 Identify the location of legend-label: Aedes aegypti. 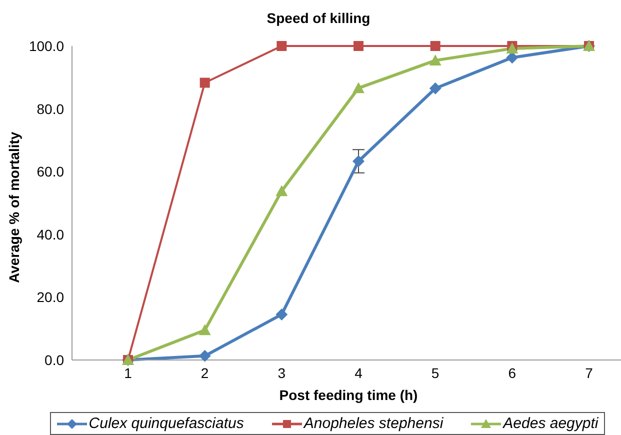
(550, 423).